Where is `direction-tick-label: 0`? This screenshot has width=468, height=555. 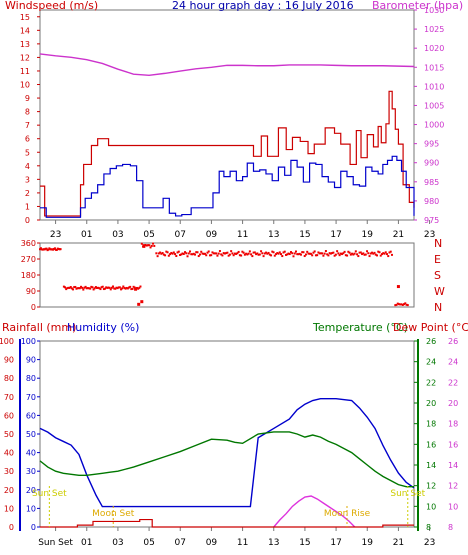
direction-tick-label: 0 is located at coordinates (33, 307).